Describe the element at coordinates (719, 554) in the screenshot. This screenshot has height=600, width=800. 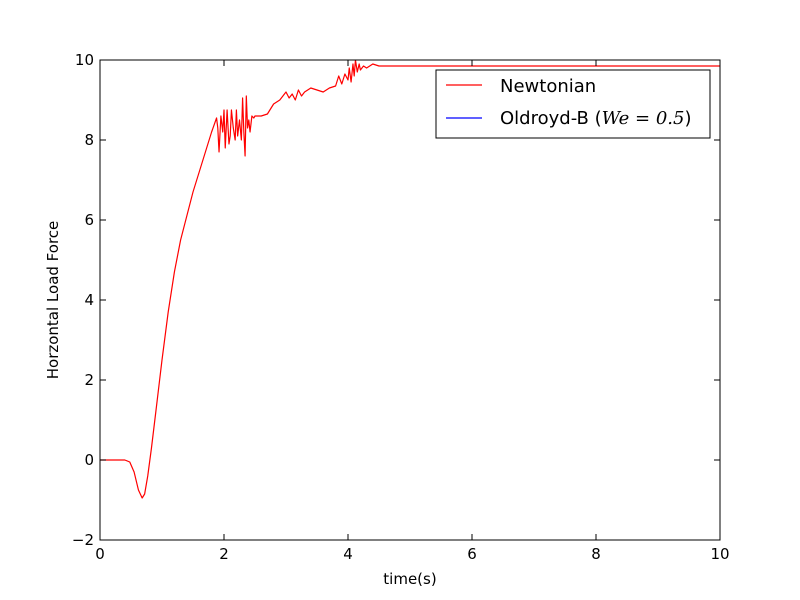
I see `x-tick-label: 10` at that location.